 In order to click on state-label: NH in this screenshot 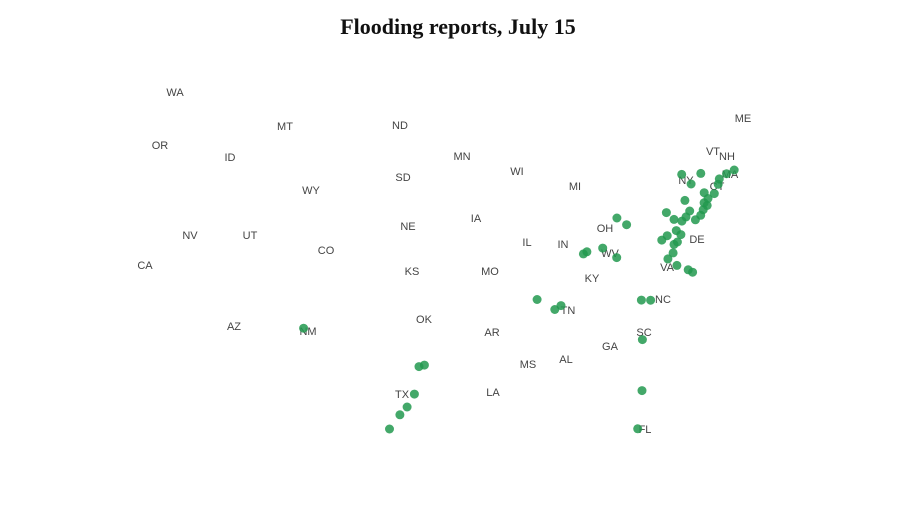, I will do `click(727, 157)`.